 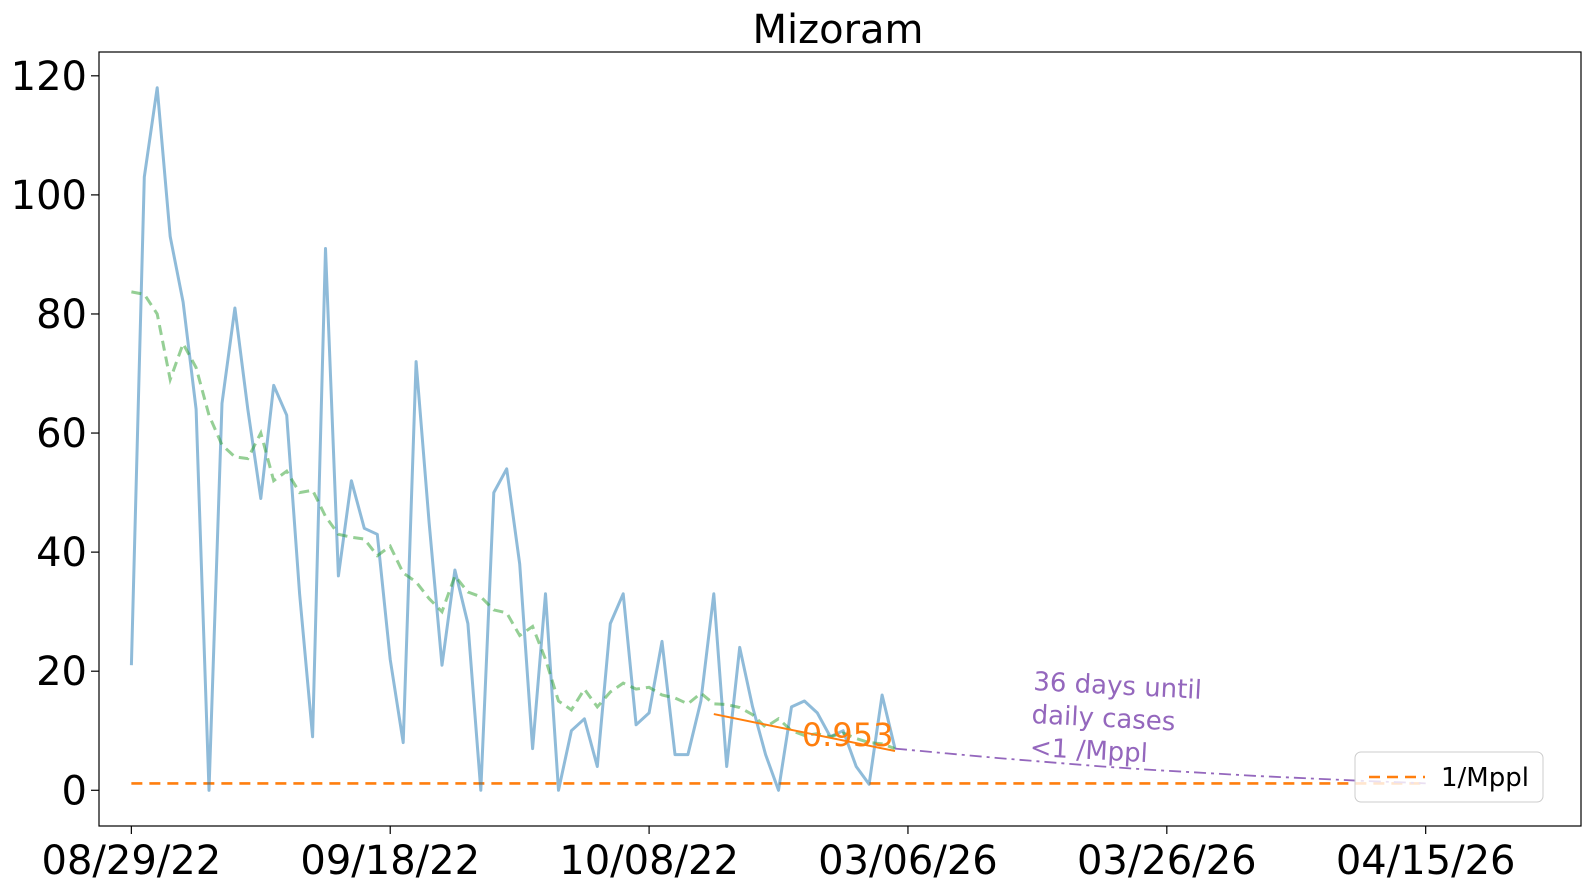 I want to click on x-tick-label: 08/29/22, so click(x=132, y=861).